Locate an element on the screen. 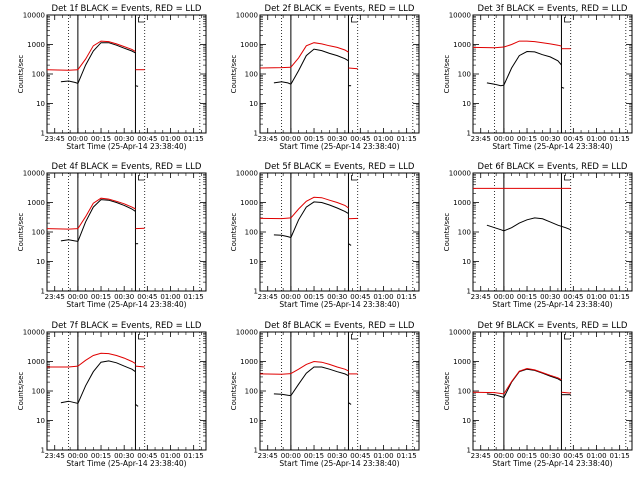 The height and width of the screenshot is (480, 640). panel-title: Det 4f BLACK = Events, RED = LLD is located at coordinates (127, 167).